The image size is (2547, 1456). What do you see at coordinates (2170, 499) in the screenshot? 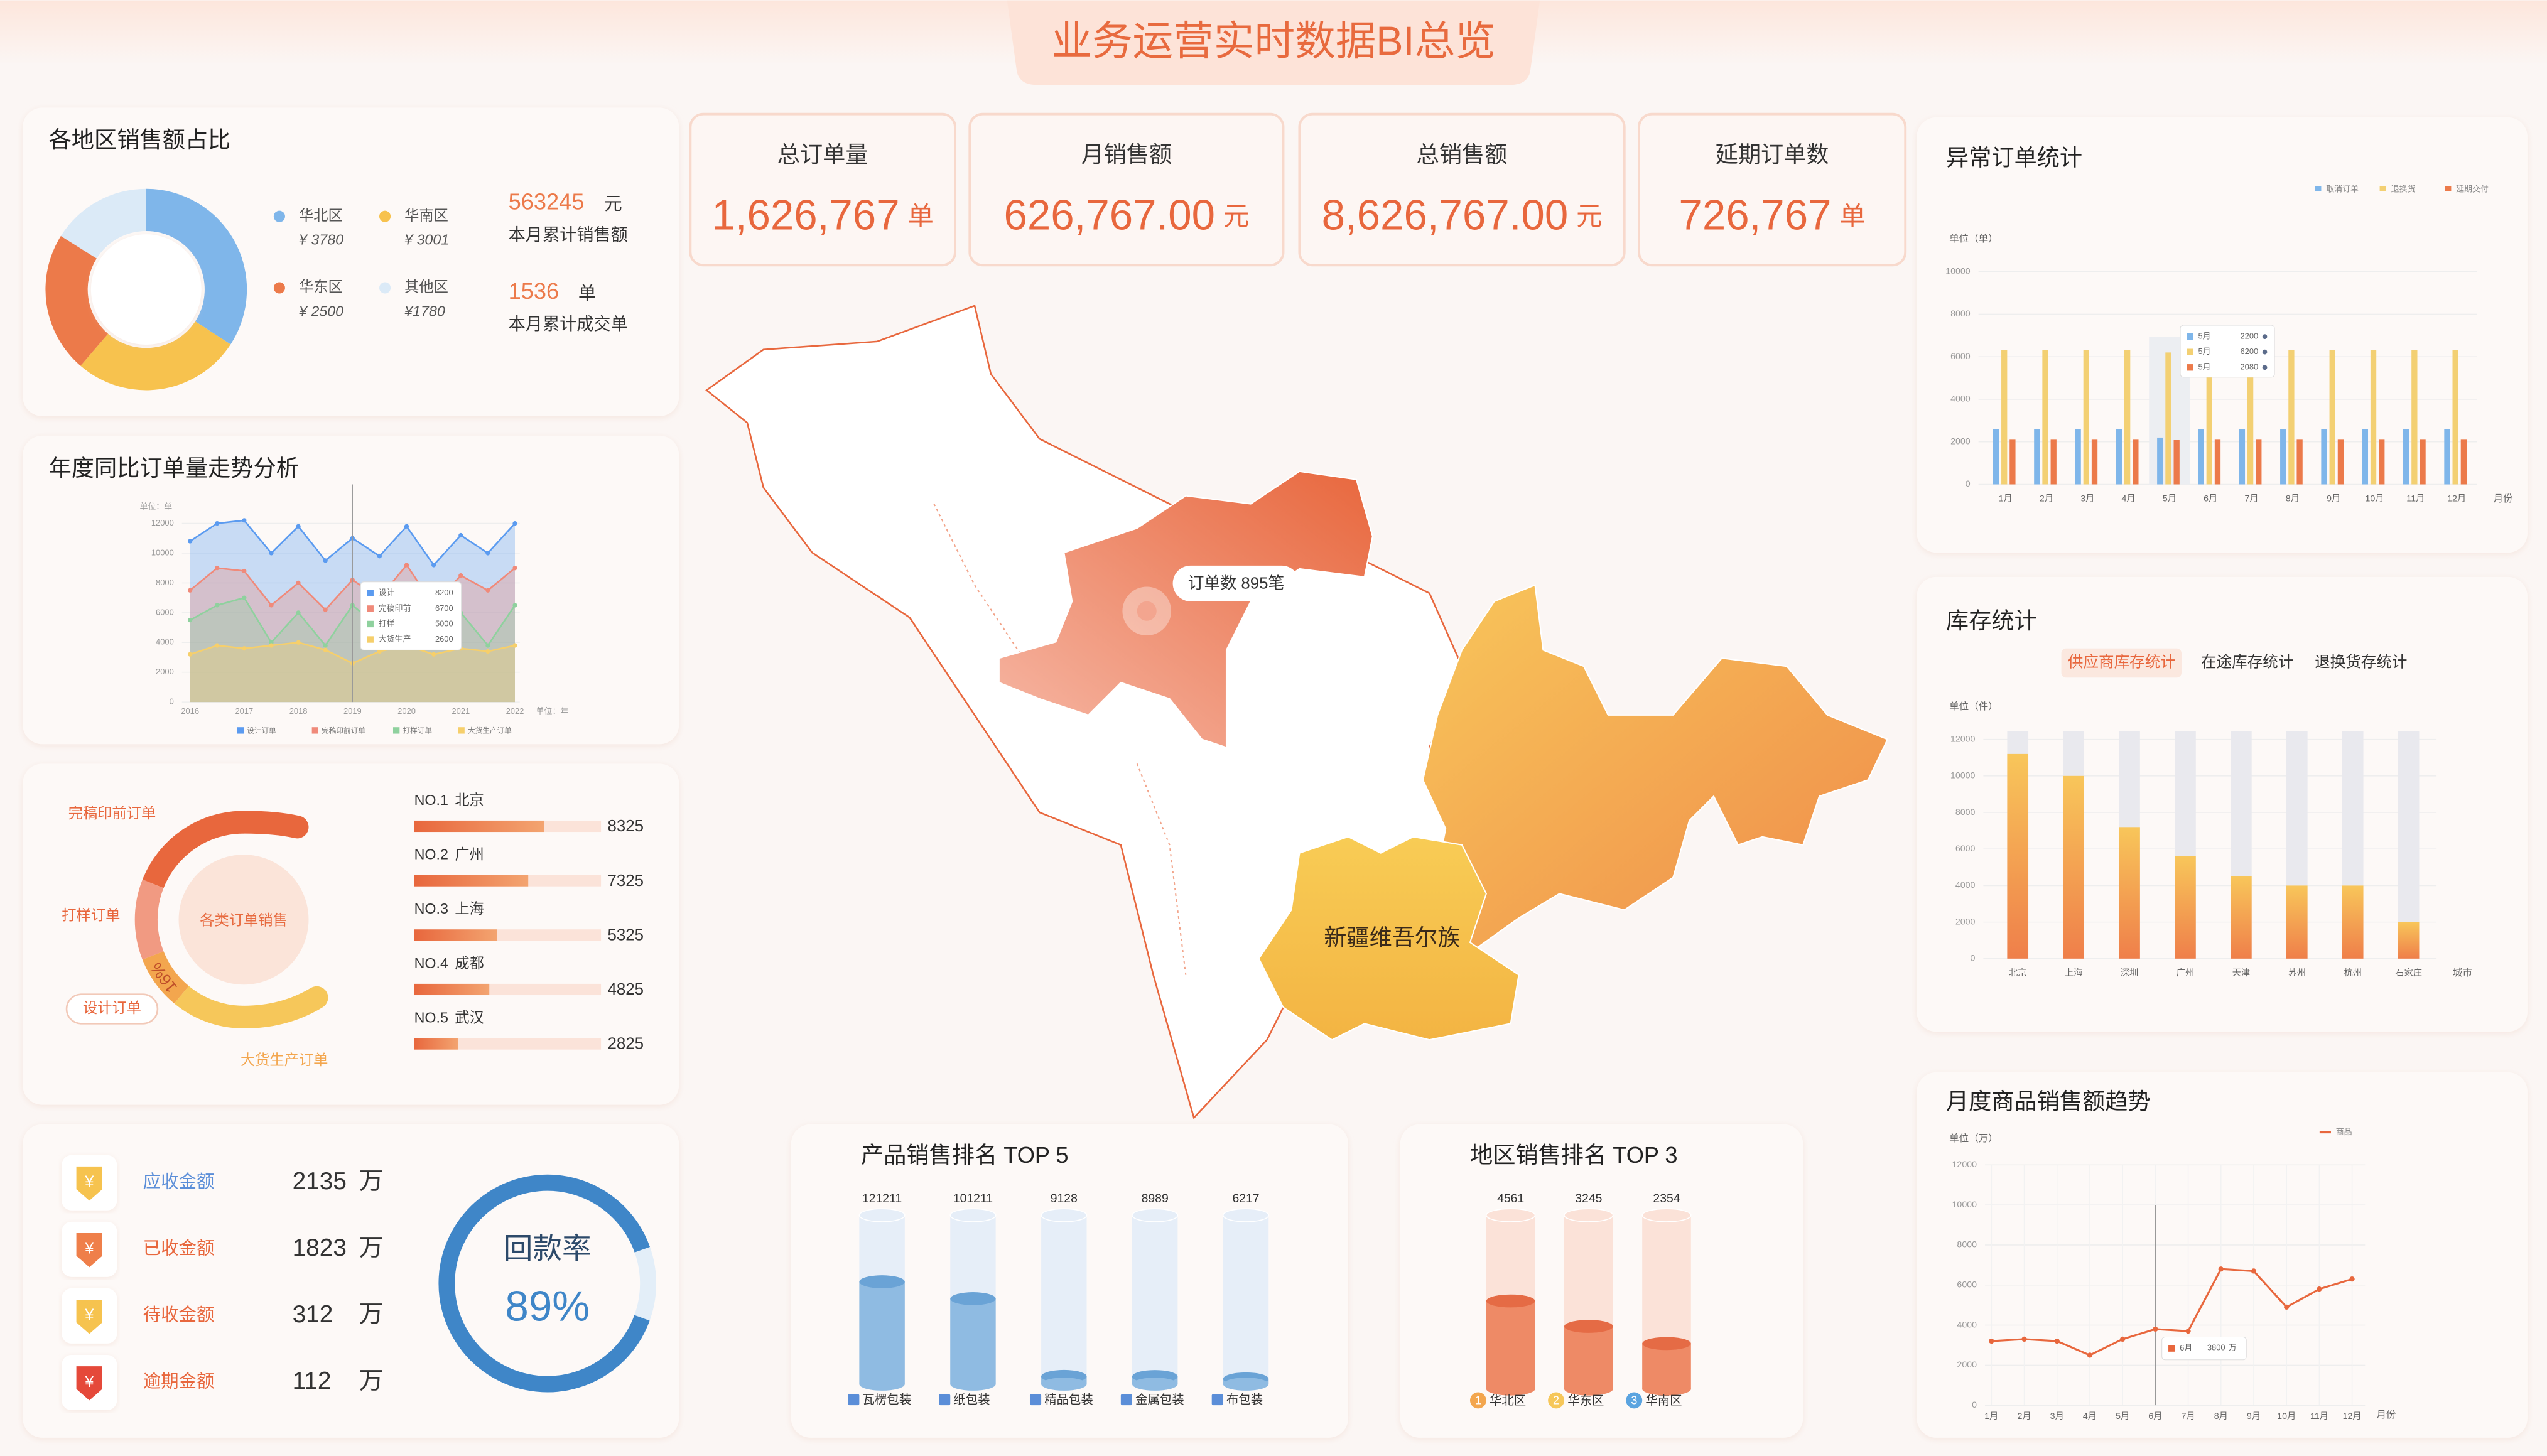
I see `x-tick-label: 5月` at bounding box center [2170, 499].